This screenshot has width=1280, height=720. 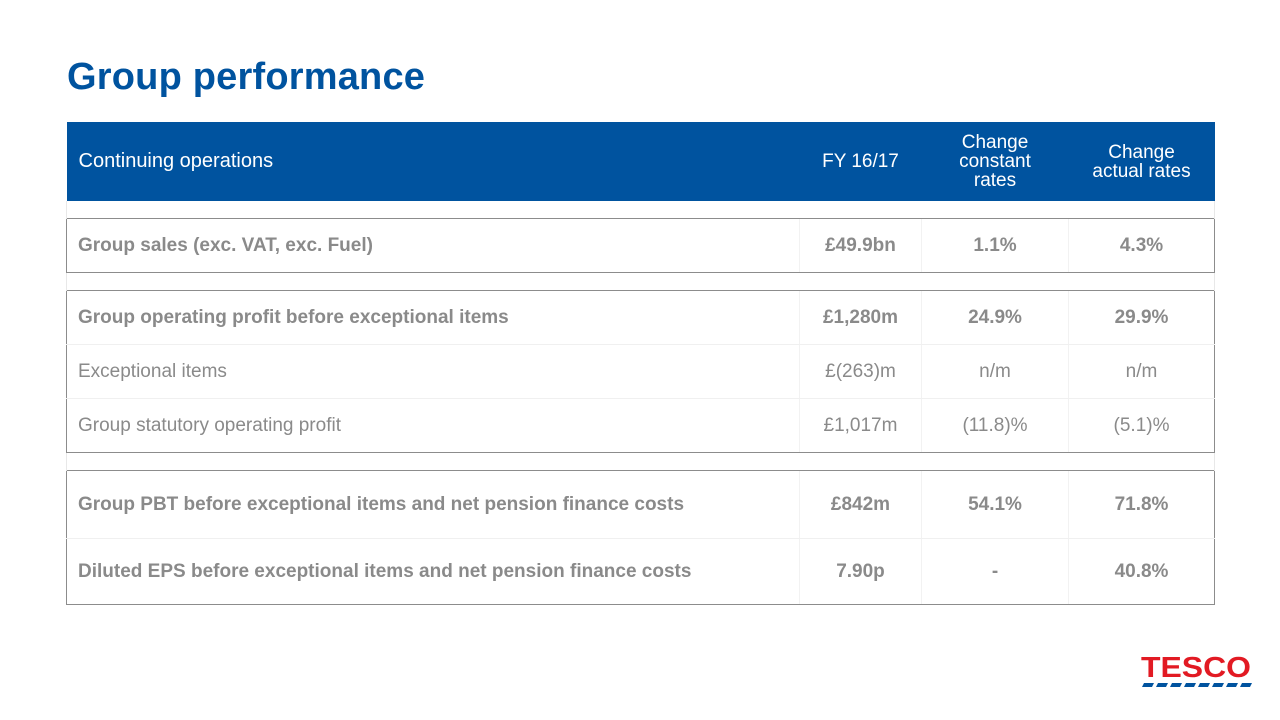 I want to click on header-actual-line-2: actual rates, so click(x=1141, y=171).